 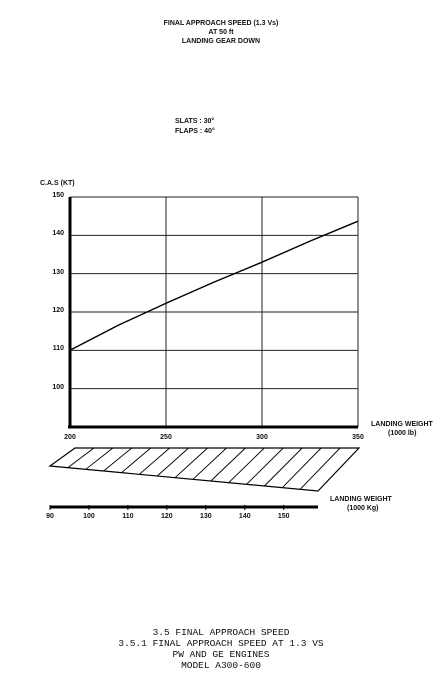 I want to click on header-line-2: AT 50 ft, so click(x=221, y=32).